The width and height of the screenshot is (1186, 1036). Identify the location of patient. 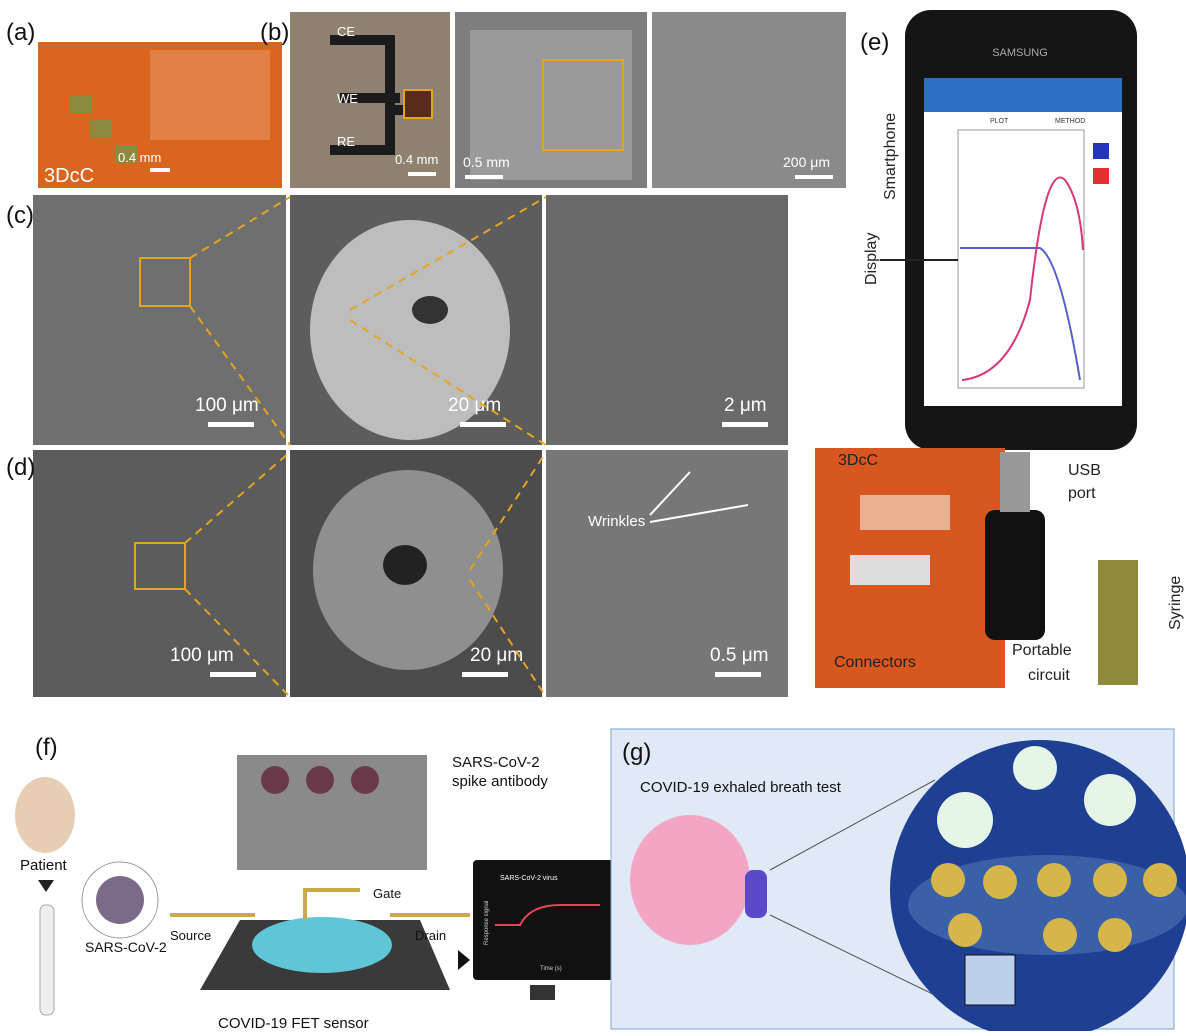
(45, 815).